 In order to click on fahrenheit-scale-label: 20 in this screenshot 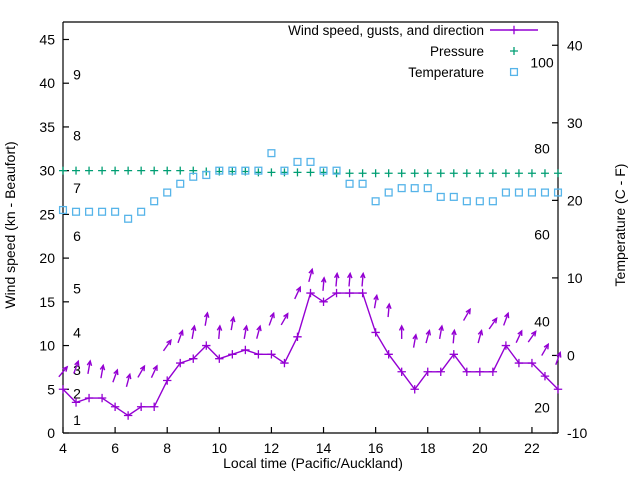, I will do `click(542, 407)`.